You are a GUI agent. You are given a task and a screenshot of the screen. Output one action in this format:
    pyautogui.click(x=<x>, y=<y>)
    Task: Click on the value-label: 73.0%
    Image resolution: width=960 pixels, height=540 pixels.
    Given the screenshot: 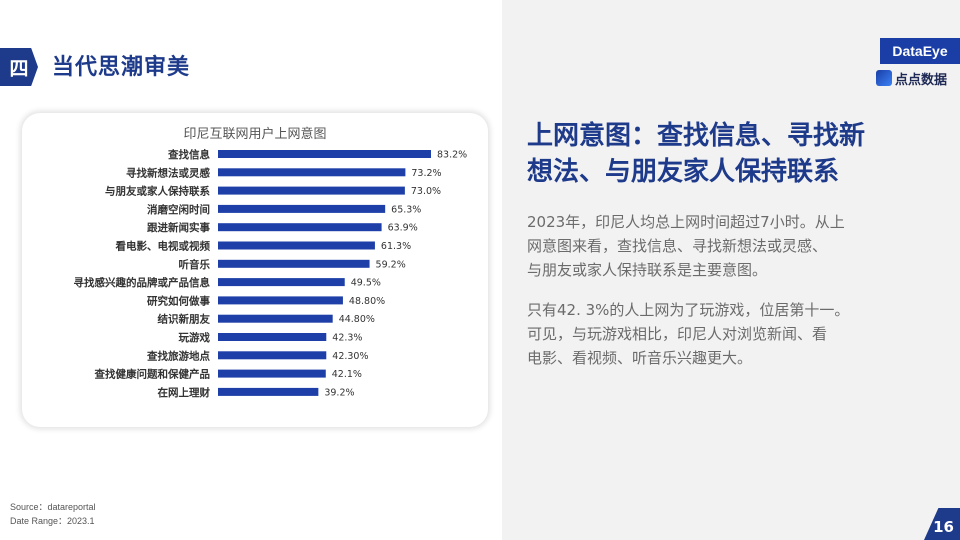 What is the action you would take?
    pyautogui.click(x=426, y=191)
    